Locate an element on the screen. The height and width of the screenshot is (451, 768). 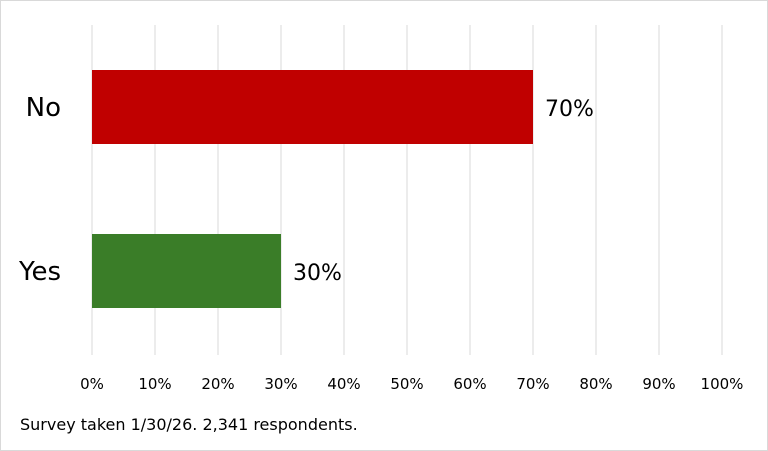
x-tick-label-8: 80% is located at coordinates (595, 384).